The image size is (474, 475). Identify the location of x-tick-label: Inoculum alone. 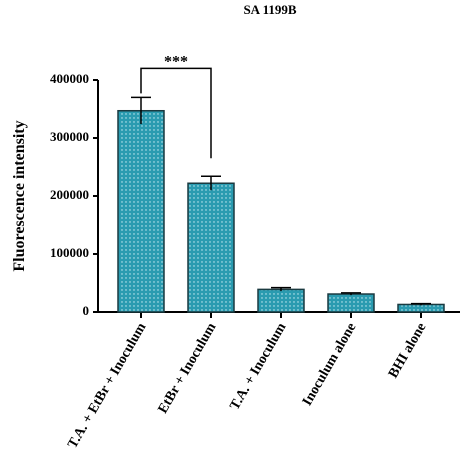
(329, 365).